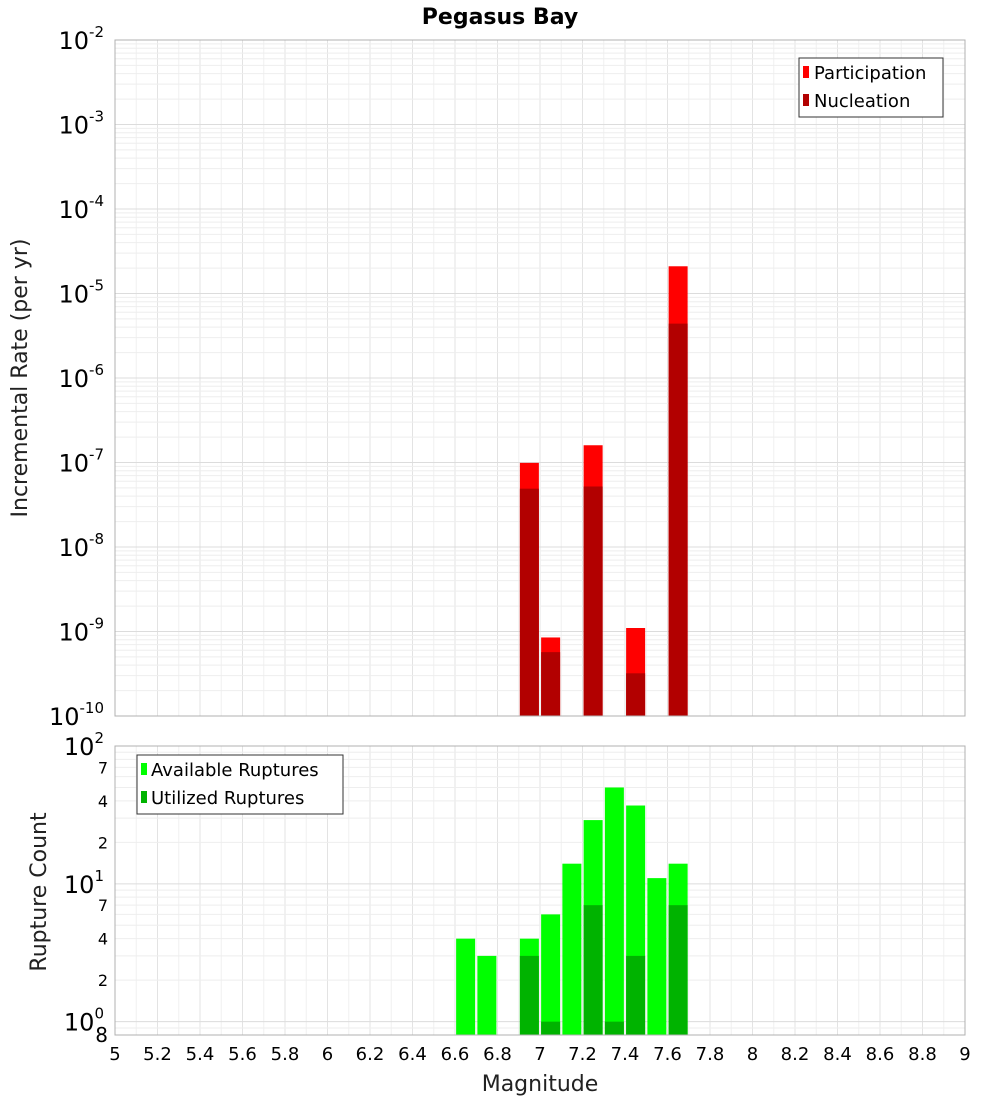  Describe the element at coordinates (81, 546) in the screenshot. I see `top-y-tick-label: 10⁻⁸` at that location.